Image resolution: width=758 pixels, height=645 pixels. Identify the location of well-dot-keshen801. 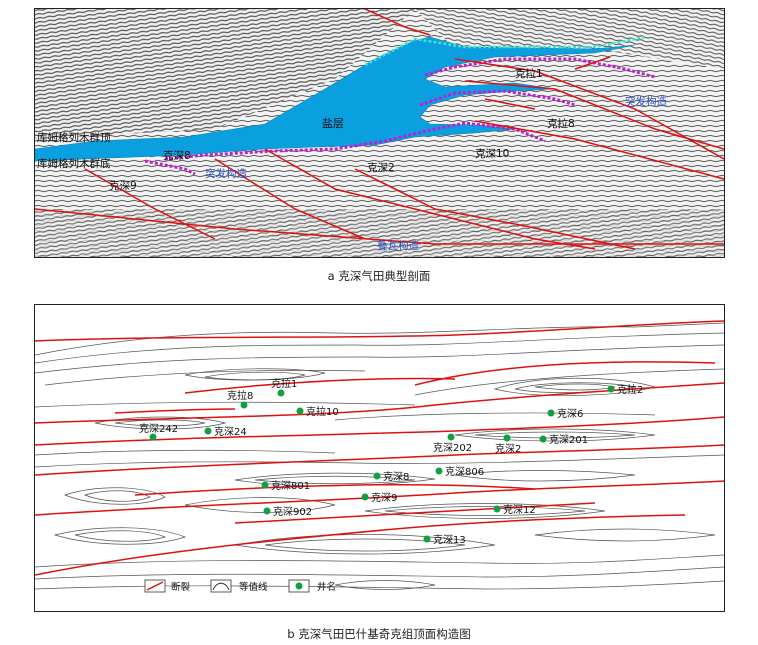
(265, 485).